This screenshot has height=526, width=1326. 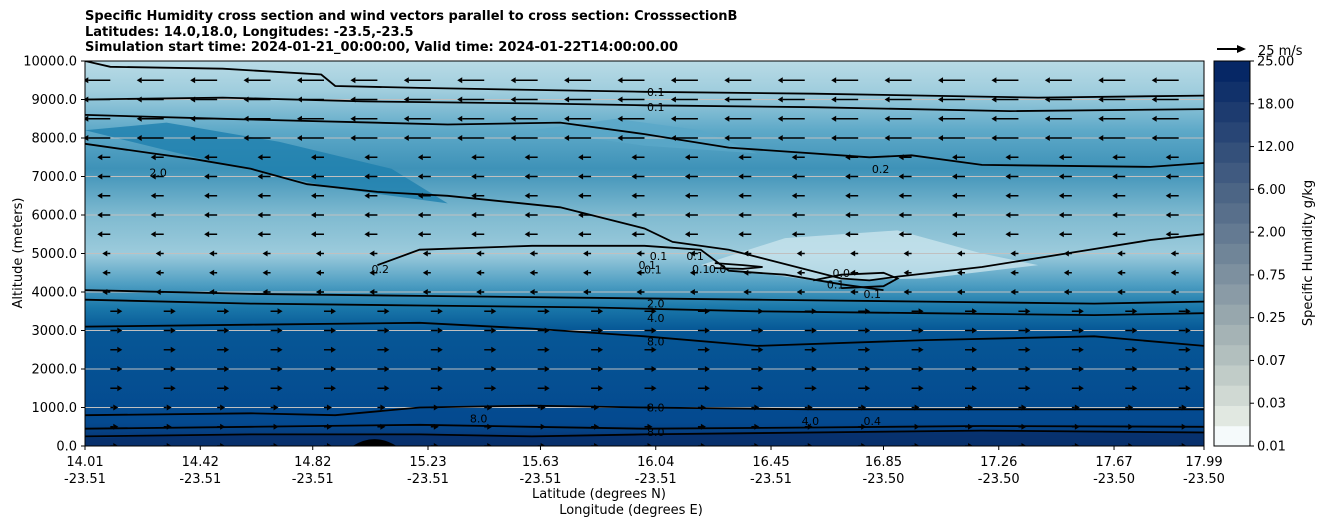 I want to click on colorbar-tick-label: 0.01, so click(x=1271, y=447).